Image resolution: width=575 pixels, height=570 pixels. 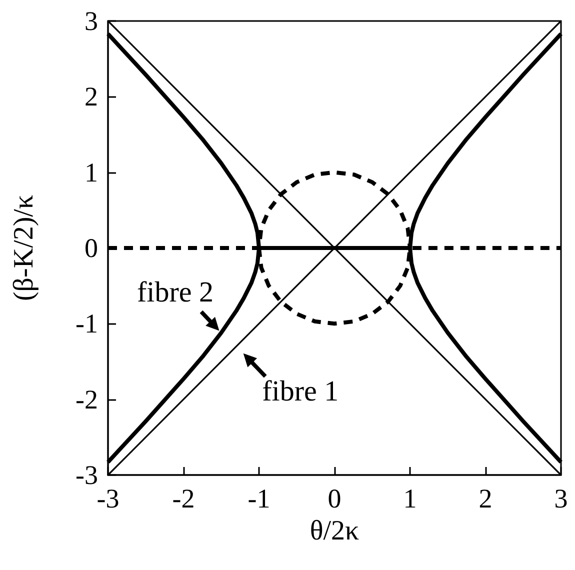 What do you see at coordinates (87, 475) in the screenshot?
I see `y-tick-label: -3` at bounding box center [87, 475].